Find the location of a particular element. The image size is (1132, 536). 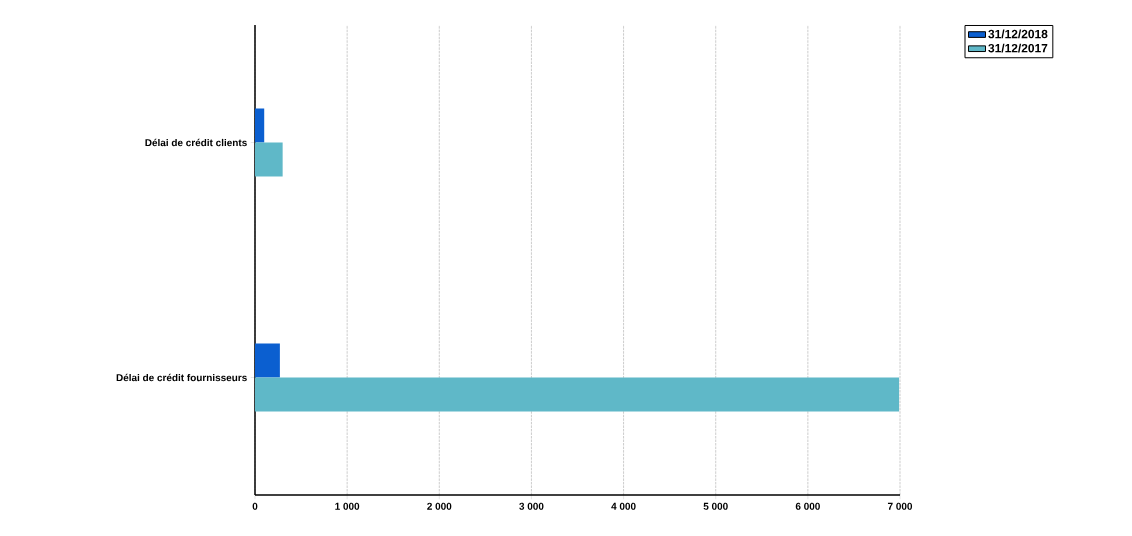

x-tick-label: 5 000 is located at coordinates (715, 506).